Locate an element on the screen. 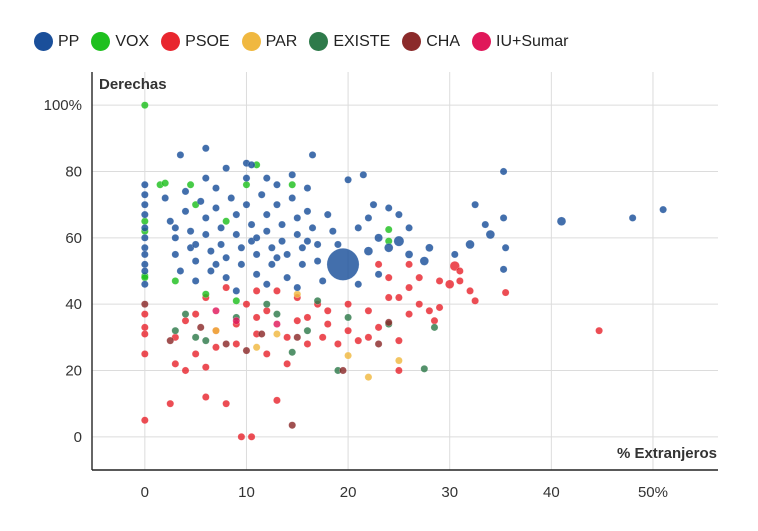 This screenshot has height=531, width=758. y-tick-label: 20 is located at coordinates (73, 371).